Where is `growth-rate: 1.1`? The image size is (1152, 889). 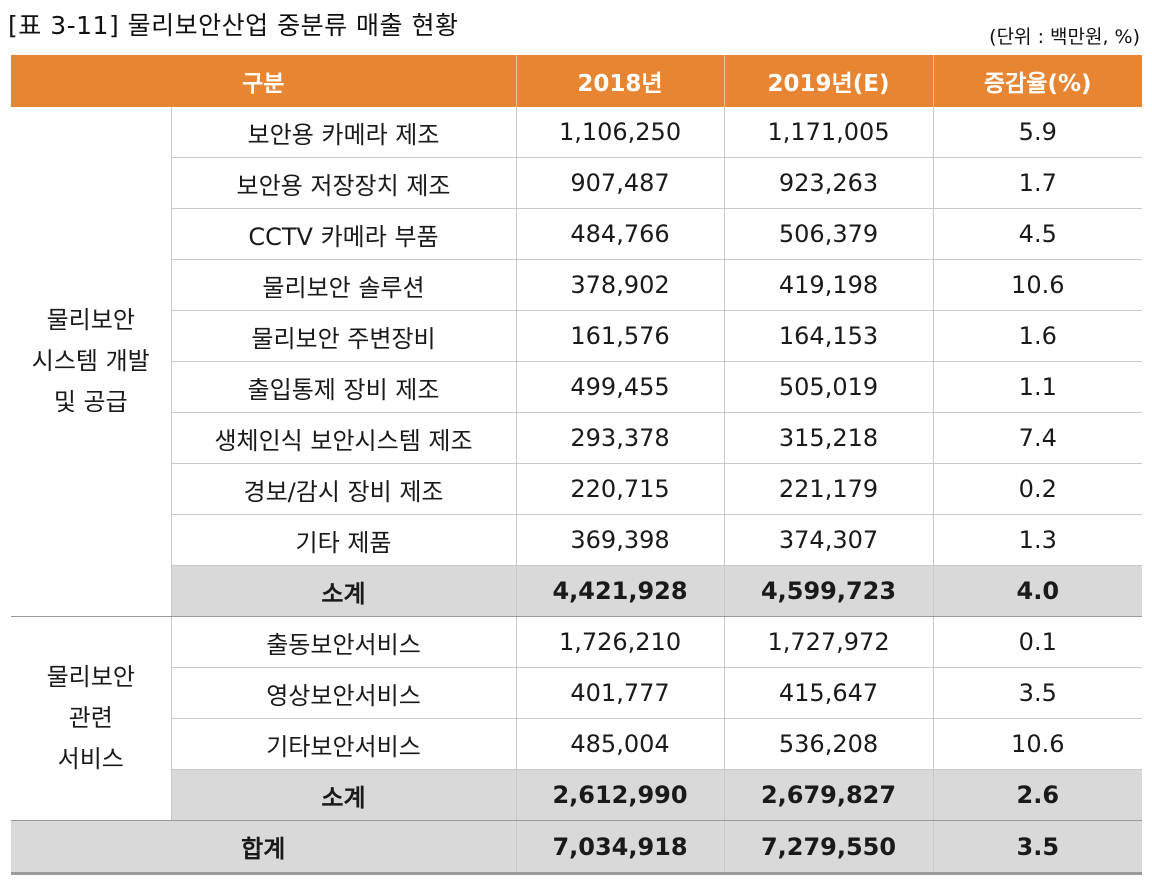
growth-rate: 1.1 is located at coordinates (1037, 387).